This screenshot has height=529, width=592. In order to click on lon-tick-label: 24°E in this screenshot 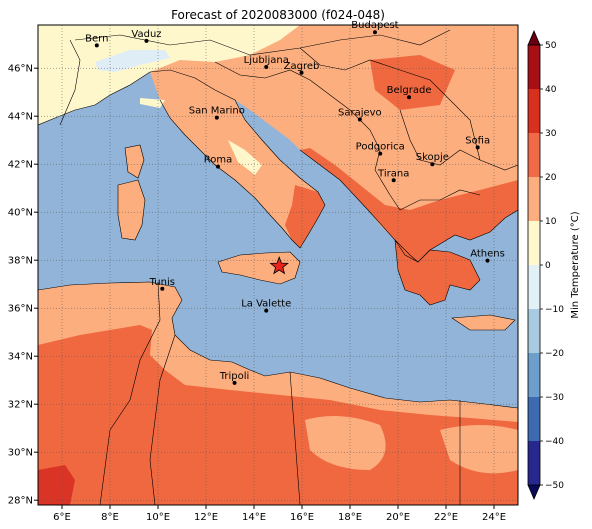, I will do `click(494, 517)`.